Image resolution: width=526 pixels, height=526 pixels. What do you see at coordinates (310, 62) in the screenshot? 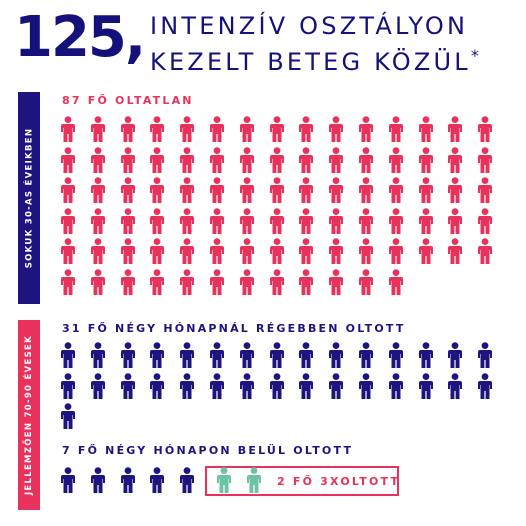
I see `headline-line-2-text: KEZELT BETEG KÖZÜL` at bounding box center [310, 62].